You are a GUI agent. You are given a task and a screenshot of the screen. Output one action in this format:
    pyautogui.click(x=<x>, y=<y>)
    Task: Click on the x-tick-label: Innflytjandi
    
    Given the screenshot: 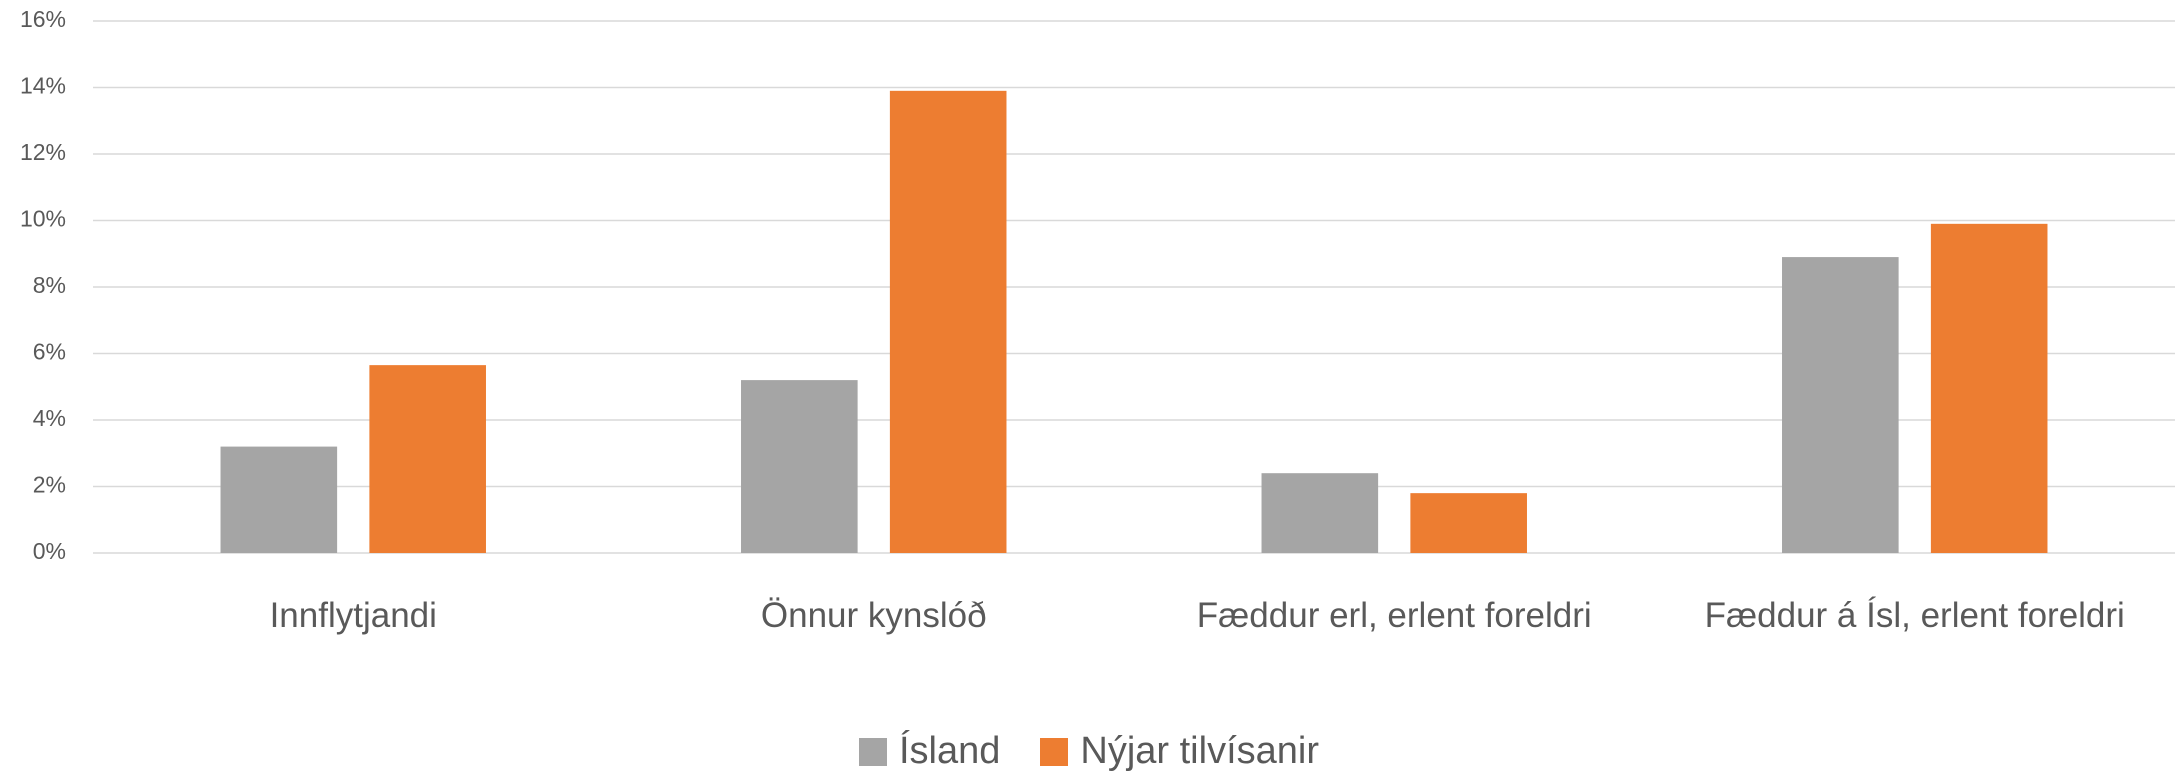 What is the action you would take?
    pyautogui.click(x=353, y=615)
    